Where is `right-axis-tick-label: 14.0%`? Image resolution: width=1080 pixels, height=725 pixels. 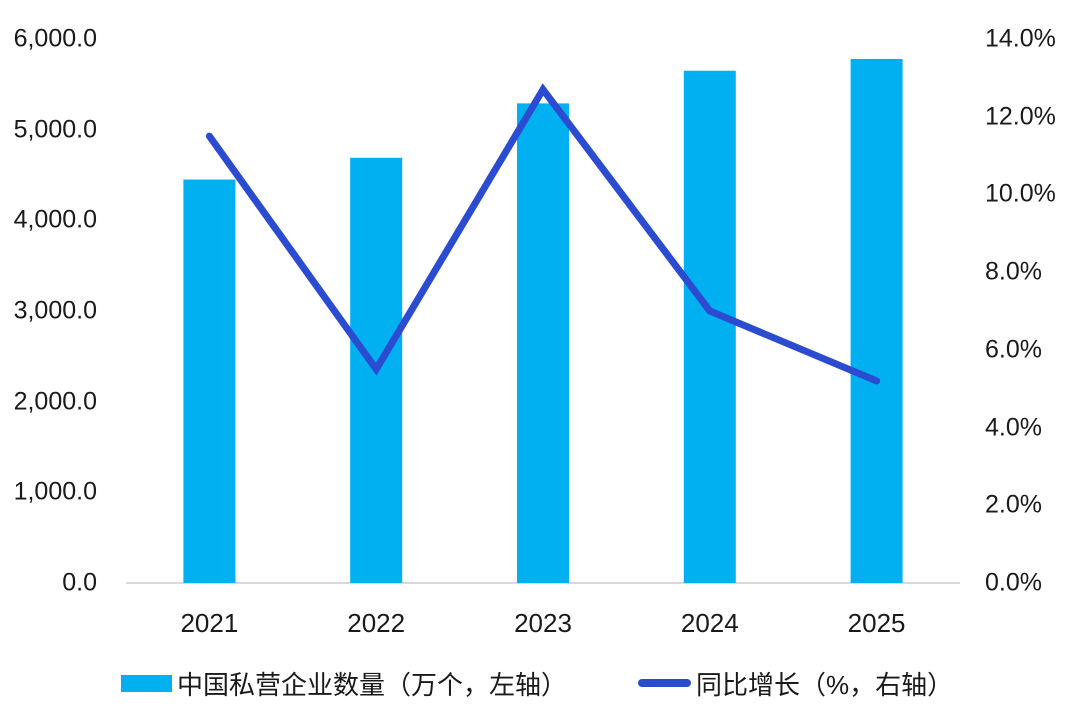 right-axis-tick-label: 14.0% is located at coordinates (1020, 38).